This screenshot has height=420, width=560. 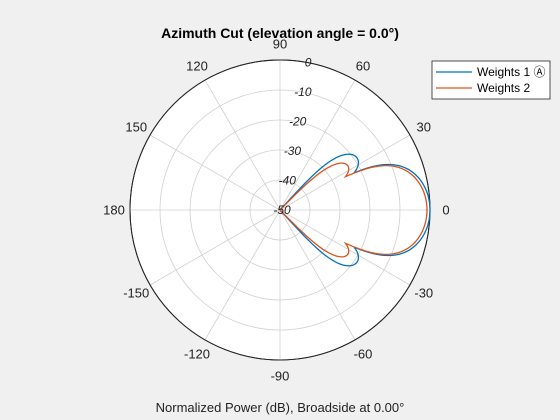 What do you see at coordinates (280, 44) in the screenshot?
I see `angle-tick-label: 90` at bounding box center [280, 44].